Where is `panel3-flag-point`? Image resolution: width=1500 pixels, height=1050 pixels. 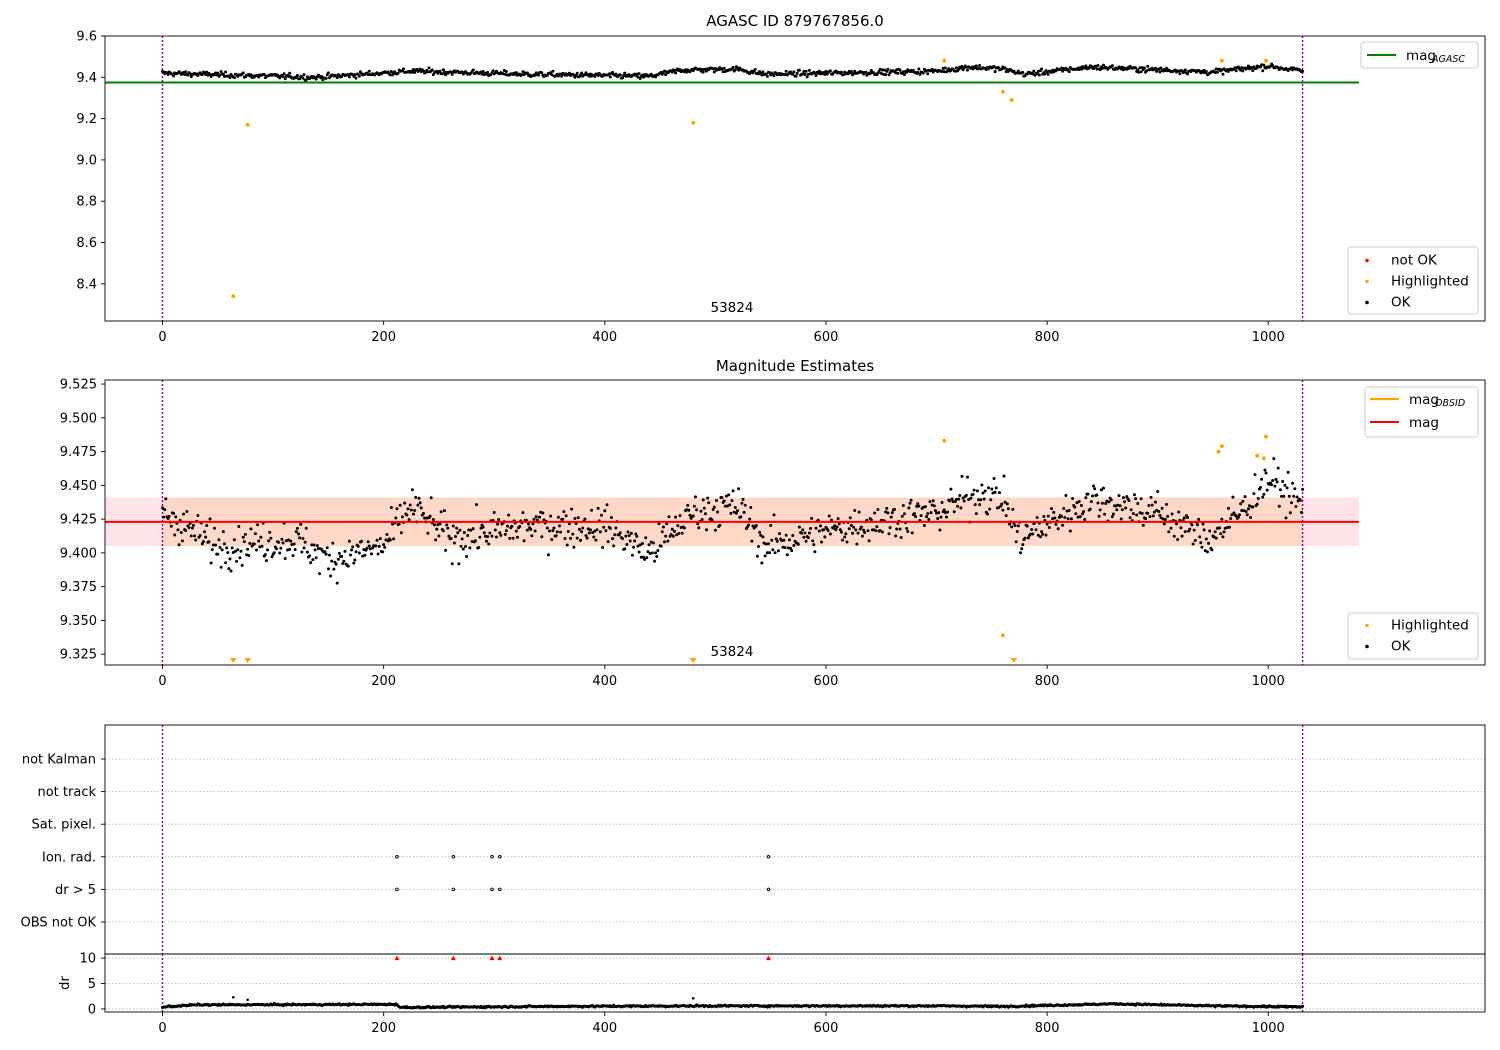
panel3-flag-point is located at coordinates (500, 889).